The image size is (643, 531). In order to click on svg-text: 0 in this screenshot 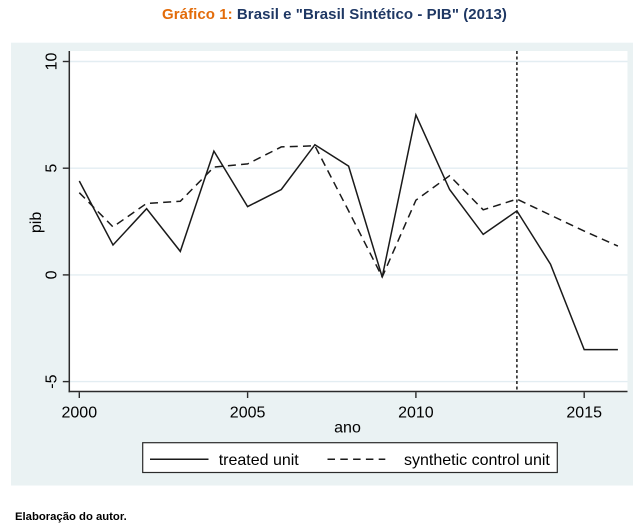, I will do `click(52, 274)`.